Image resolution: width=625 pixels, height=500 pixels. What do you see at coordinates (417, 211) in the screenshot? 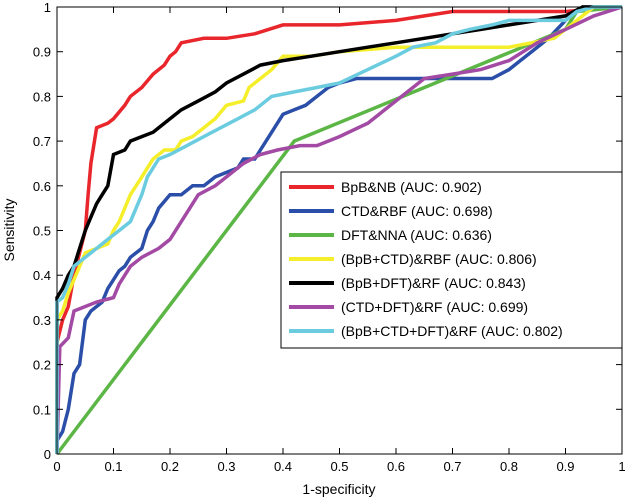
I see `legend-label: CTD&RBF (AUC: 0.698)` at bounding box center [417, 211].